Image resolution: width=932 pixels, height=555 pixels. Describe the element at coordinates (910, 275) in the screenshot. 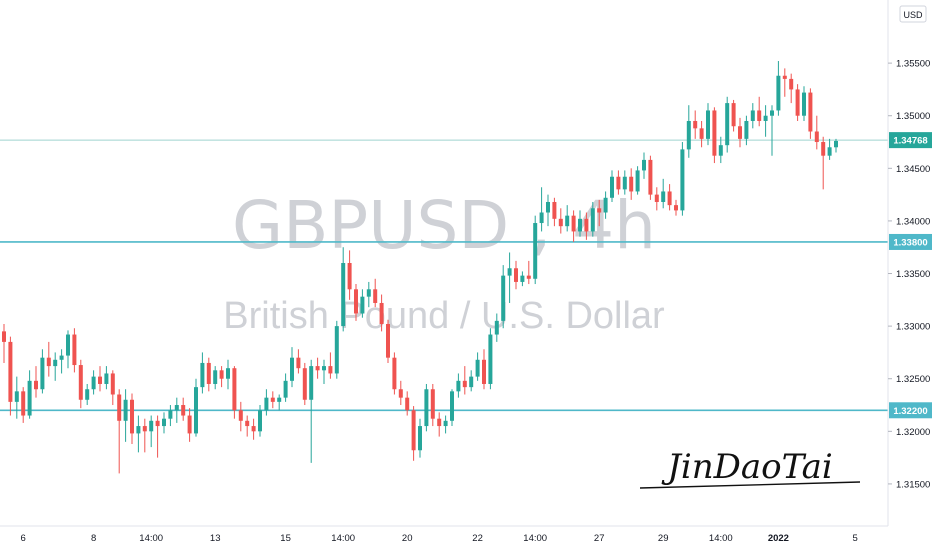

I see `price-axis-background` at that location.